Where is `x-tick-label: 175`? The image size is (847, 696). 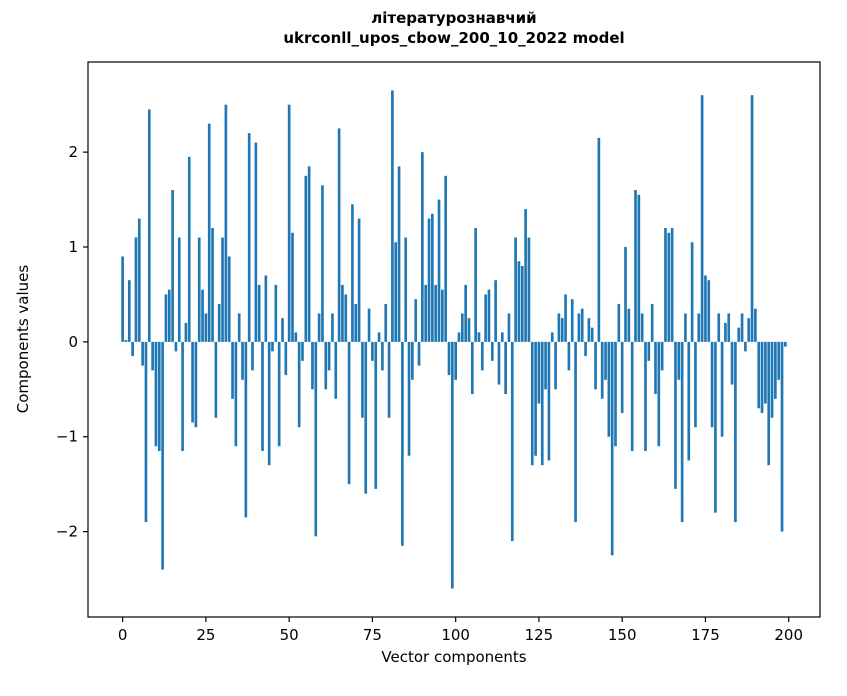
x-tick-label: 175 is located at coordinates (705, 635).